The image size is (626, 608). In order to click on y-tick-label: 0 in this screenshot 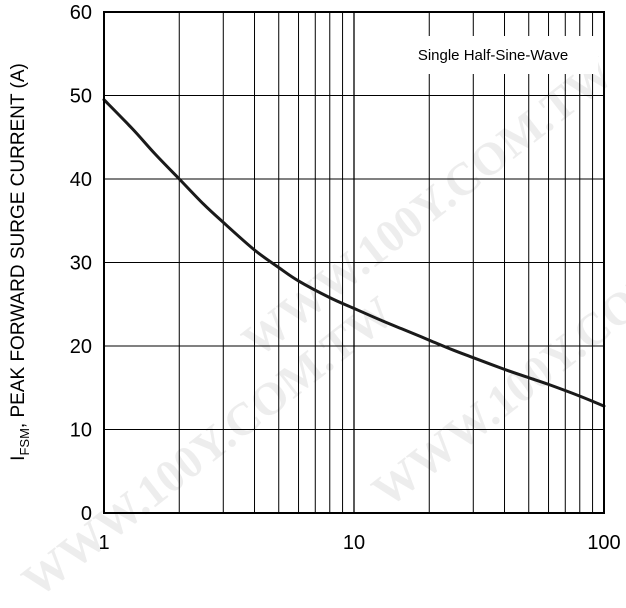, I will do `click(86, 514)`.